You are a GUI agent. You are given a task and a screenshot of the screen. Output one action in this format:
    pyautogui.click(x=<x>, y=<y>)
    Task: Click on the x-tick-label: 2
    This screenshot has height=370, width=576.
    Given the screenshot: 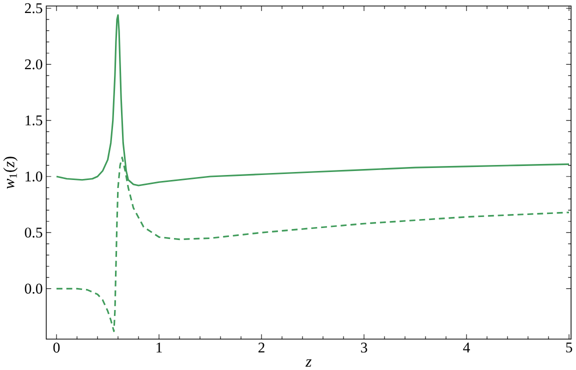 What is the action you would take?
    pyautogui.click(x=261, y=347)
    